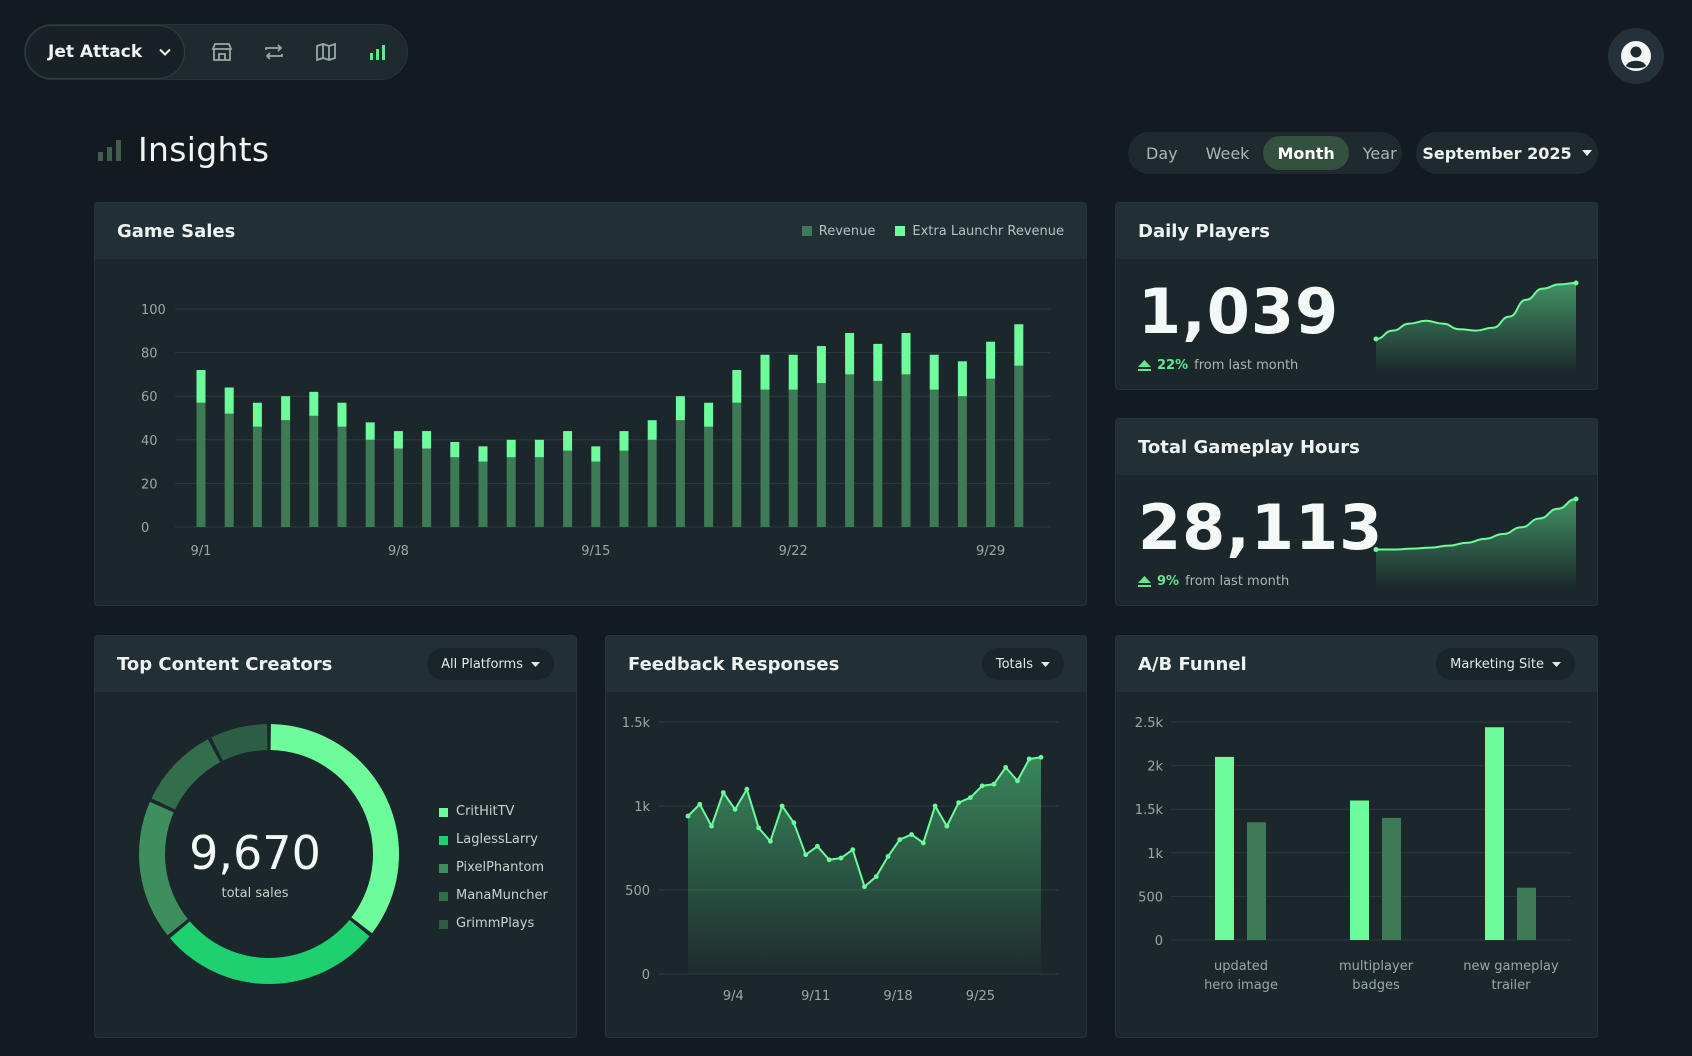  Describe the element at coordinates (398, 551) in the screenshot. I see `x-tick-label: 9/8` at that location.